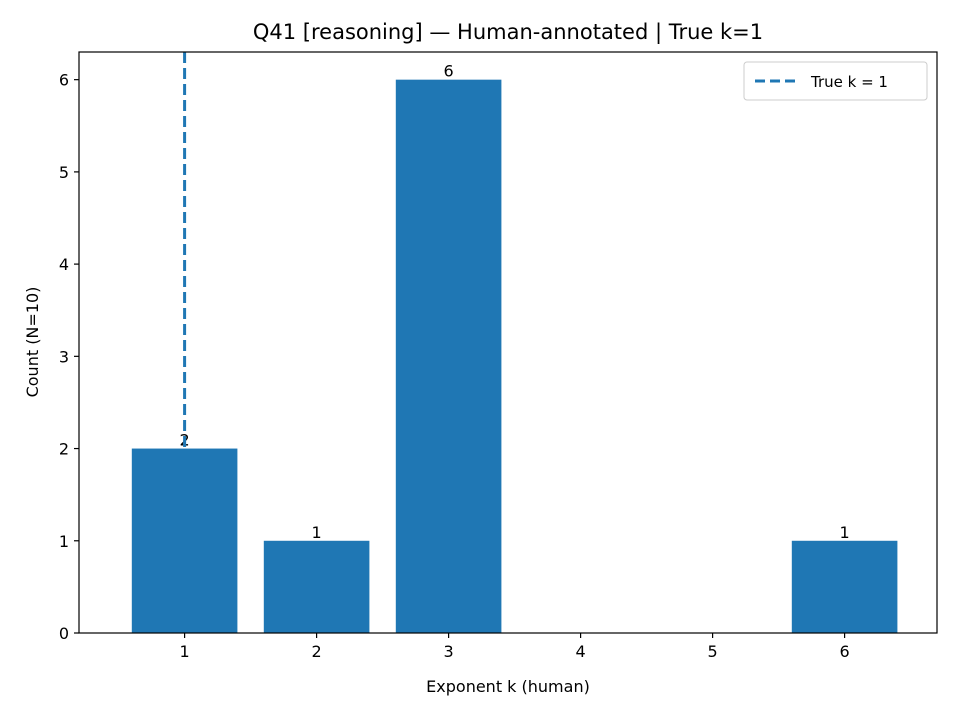 This screenshot has height=720, width=960. Describe the element at coordinates (713, 651) in the screenshot. I see `x-tick-label-5: 5` at that location.